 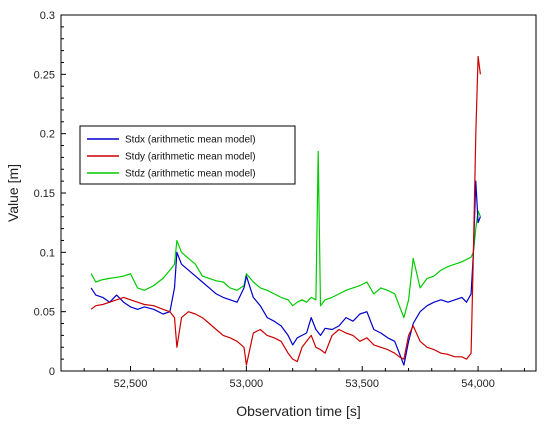 I want to click on x-axis-ticks: 52,500 53,000 53,500 54,000, so click(x=304, y=378).